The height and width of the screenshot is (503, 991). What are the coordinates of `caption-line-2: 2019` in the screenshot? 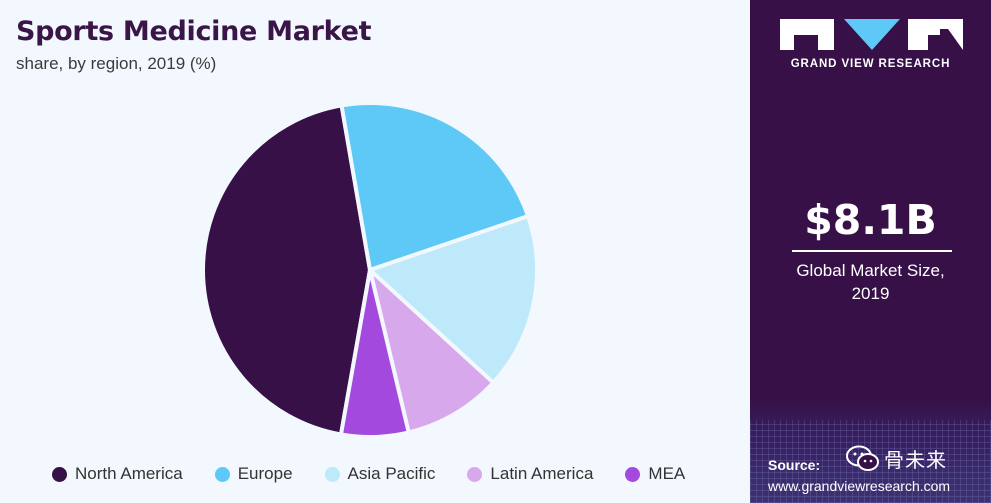 It's located at (870, 293).